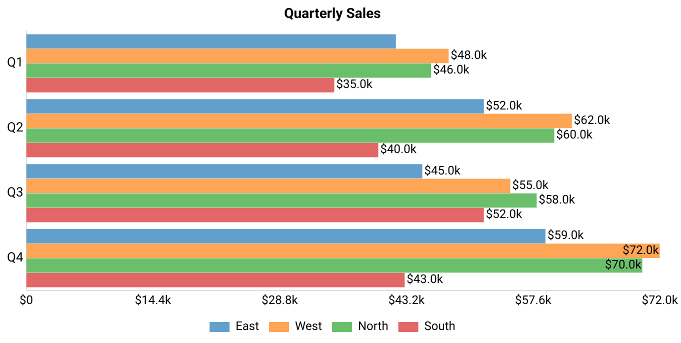 The image size is (681, 343). What do you see at coordinates (469, 55) in the screenshot?
I see `data-label: $48.0k` at bounding box center [469, 55].